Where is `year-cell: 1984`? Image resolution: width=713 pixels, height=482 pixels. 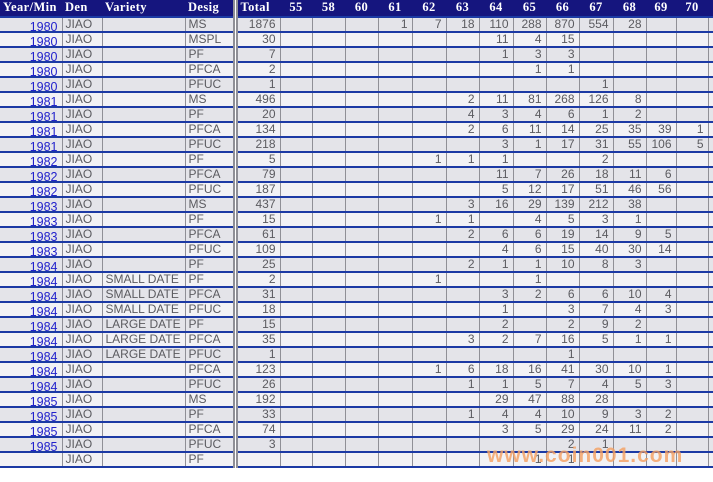 year-cell: 1984 is located at coordinates (31, 265).